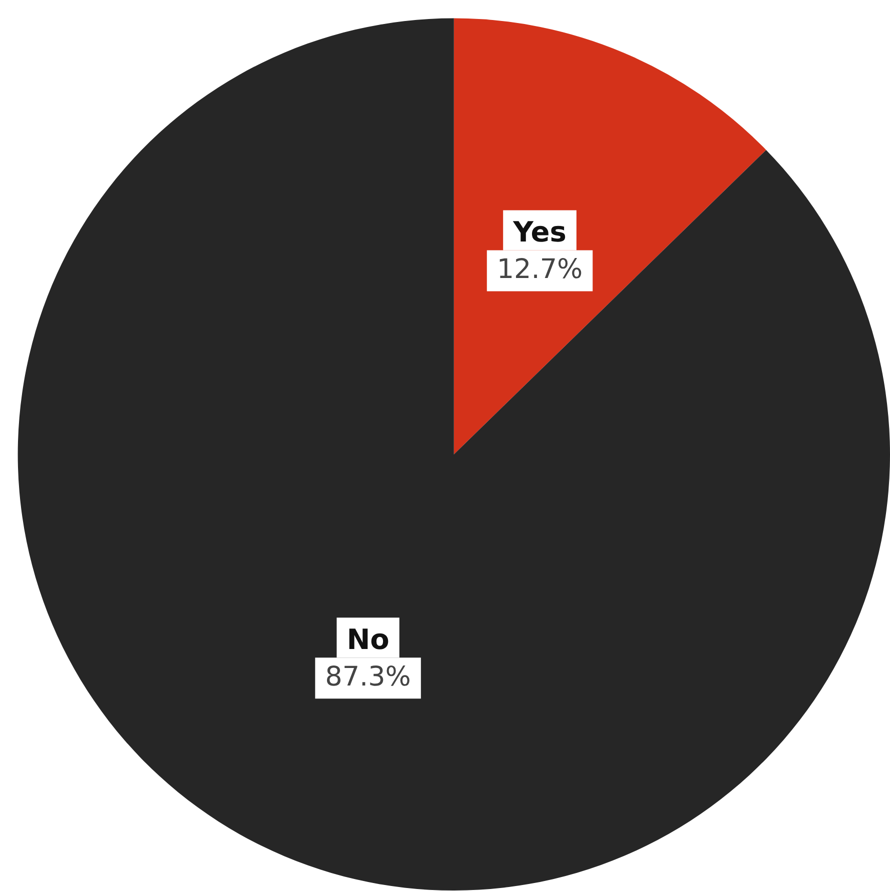 The image size is (890, 891). What do you see at coordinates (368, 639) in the screenshot?
I see `slice-label: No` at bounding box center [368, 639].